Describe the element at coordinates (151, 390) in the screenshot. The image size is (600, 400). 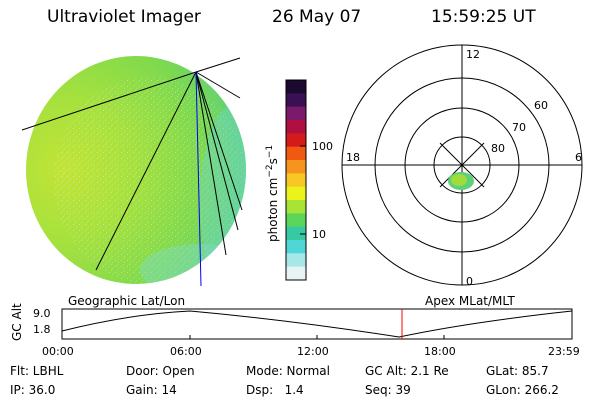
I see `info-gain: Gain: 14` at that location.